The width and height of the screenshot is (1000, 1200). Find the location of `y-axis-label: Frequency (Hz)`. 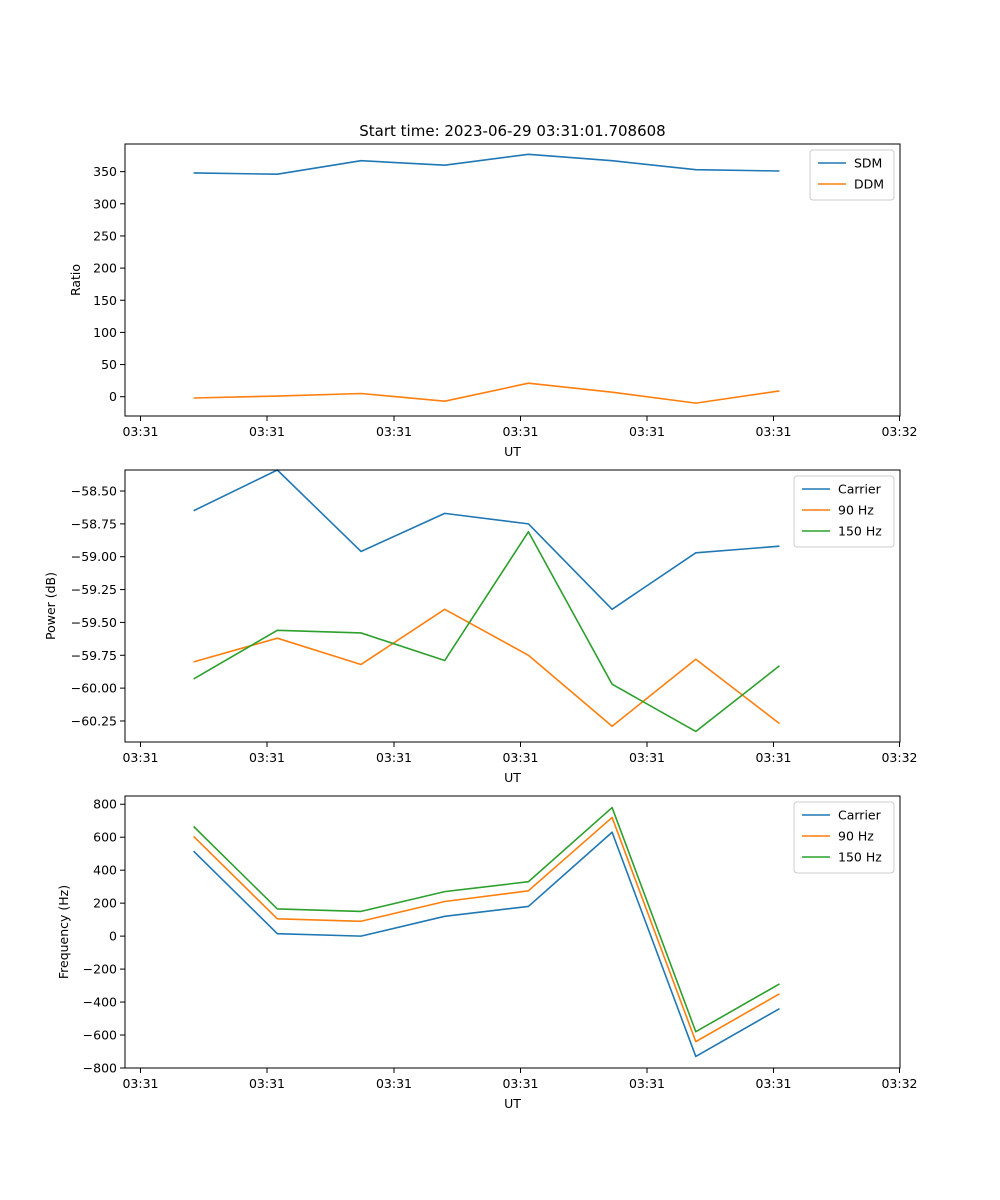

y-axis-label: Frequency (Hz) is located at coordinates (63, 932).